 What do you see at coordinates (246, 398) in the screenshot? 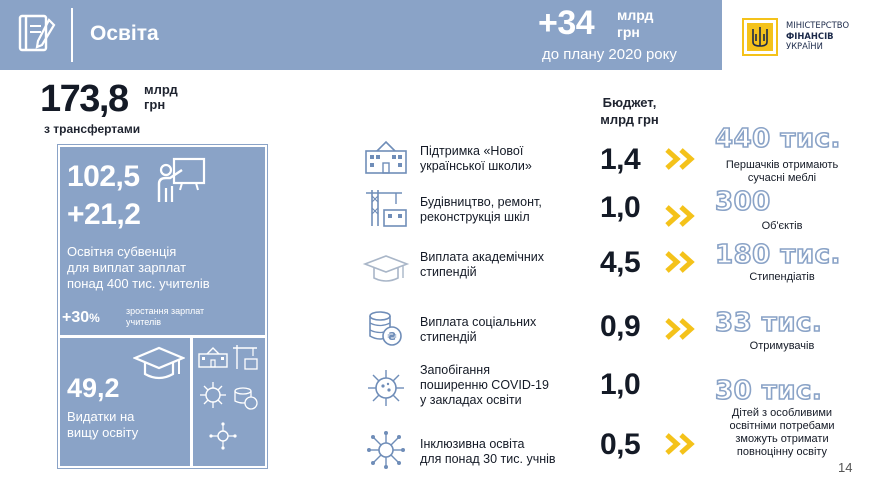
I see `coins-mini-icon` at bounding box center [246, 398].